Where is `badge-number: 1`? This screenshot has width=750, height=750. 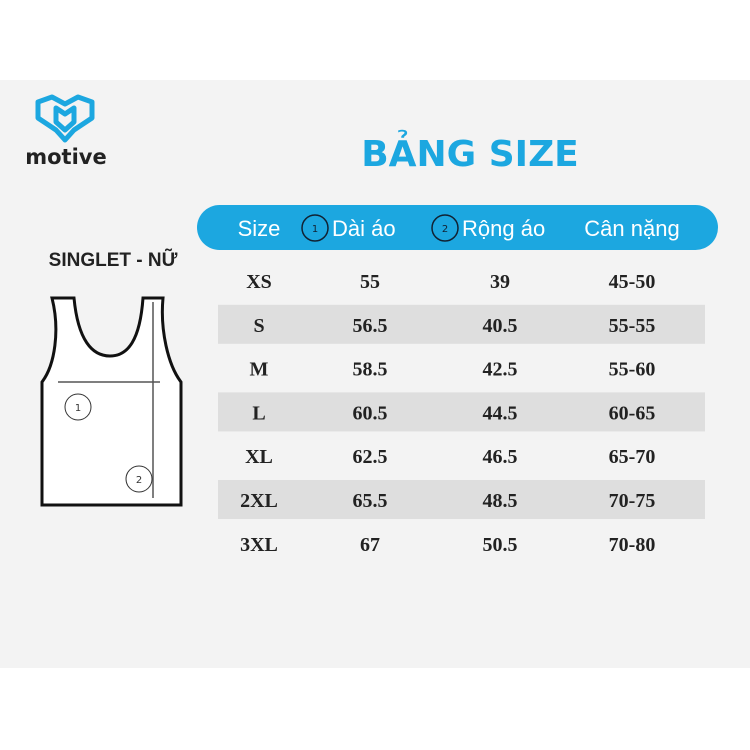 badge-number: 1 is located at coordinates (315, 229).